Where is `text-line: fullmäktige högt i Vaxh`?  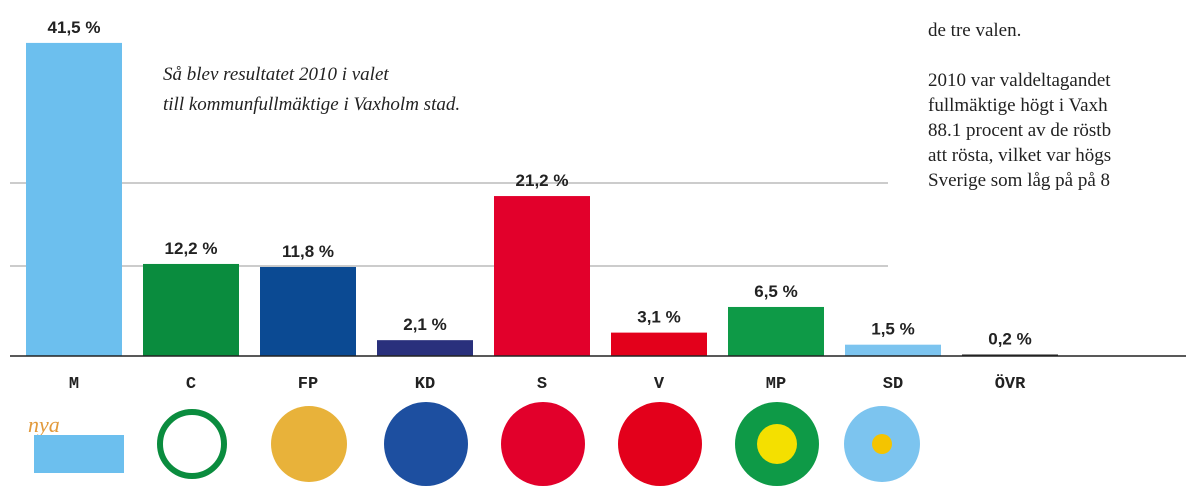
text-line: fullmäktige högt i Vaxh is located at coordinates (1018, 105).